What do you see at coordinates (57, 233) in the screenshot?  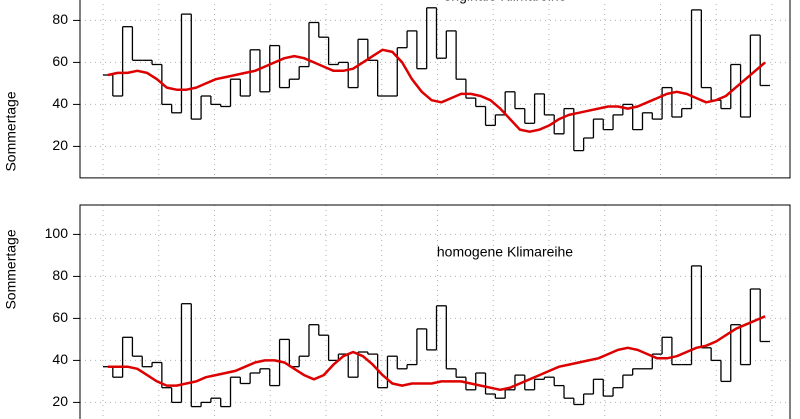 I see `y-tick-label: 100` at bounding box center [57, 233].